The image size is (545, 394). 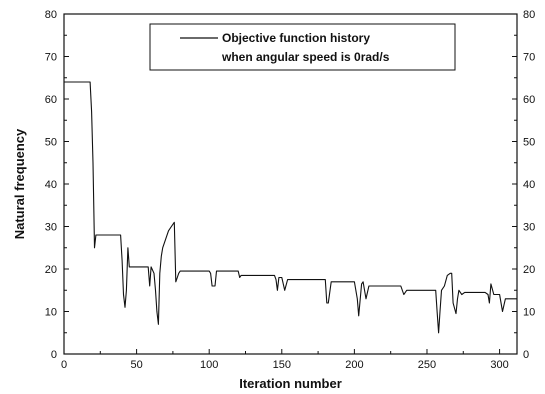 I want to click on right-y-tick-label: 0, so click(x=526, y=355).